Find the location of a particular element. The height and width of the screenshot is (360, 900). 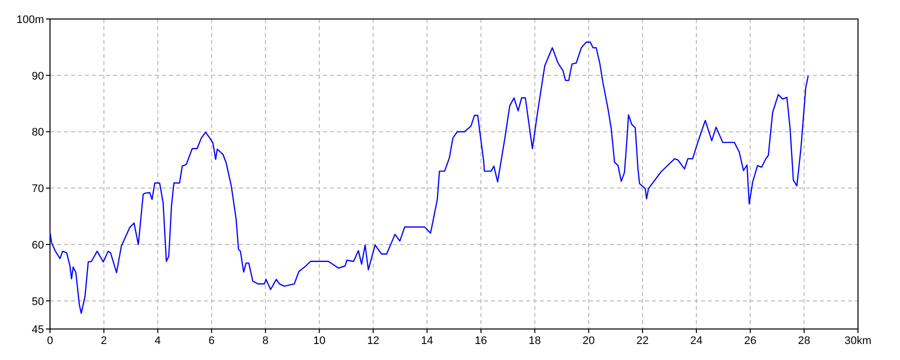

y-tick-label: 50 is located at coordinates (38, 302).